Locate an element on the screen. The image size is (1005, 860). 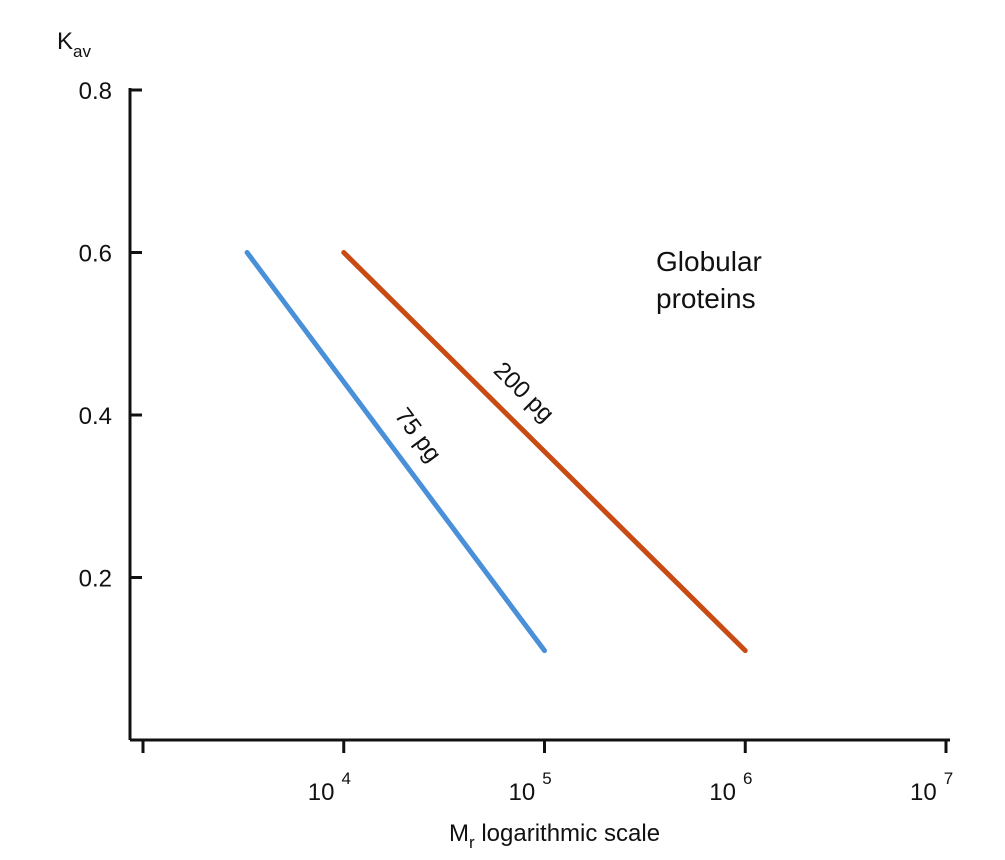
x-axis-title: Mr logarithmic scale is located at coordinates (554, 836).